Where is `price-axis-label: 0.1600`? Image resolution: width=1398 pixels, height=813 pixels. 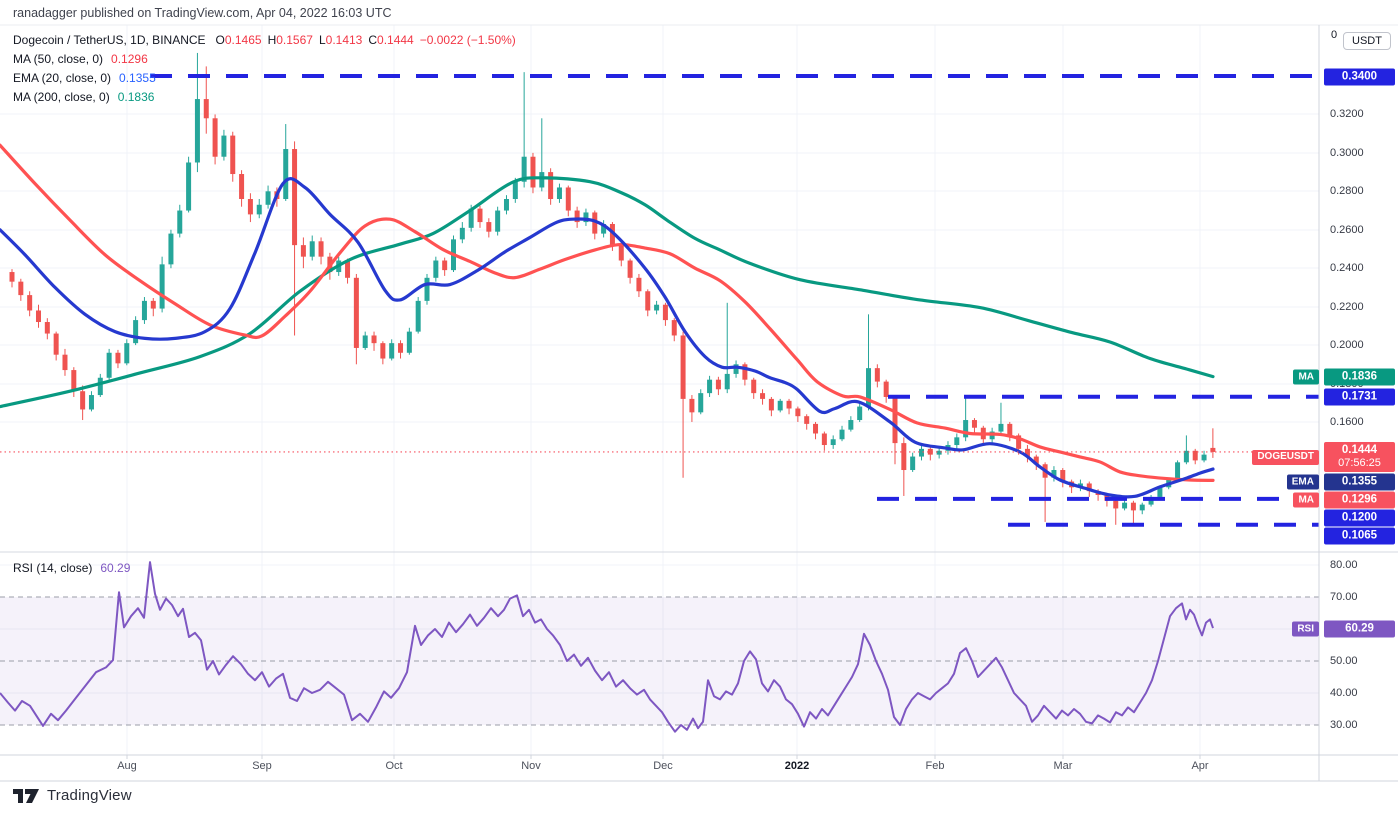 price-axis-label: 0.1600 is located at coordinates (1347, 422).